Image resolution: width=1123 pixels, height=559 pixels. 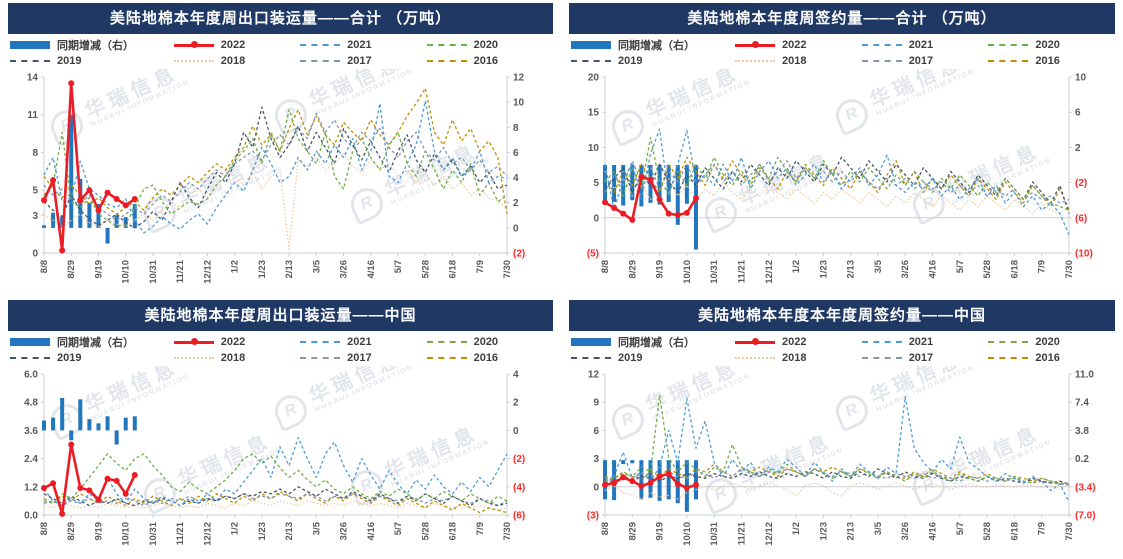 What do you see at coordinates (1078, 148) in the screenshot?
I see `svg-text: 2` at bounding box center [1078, 148].